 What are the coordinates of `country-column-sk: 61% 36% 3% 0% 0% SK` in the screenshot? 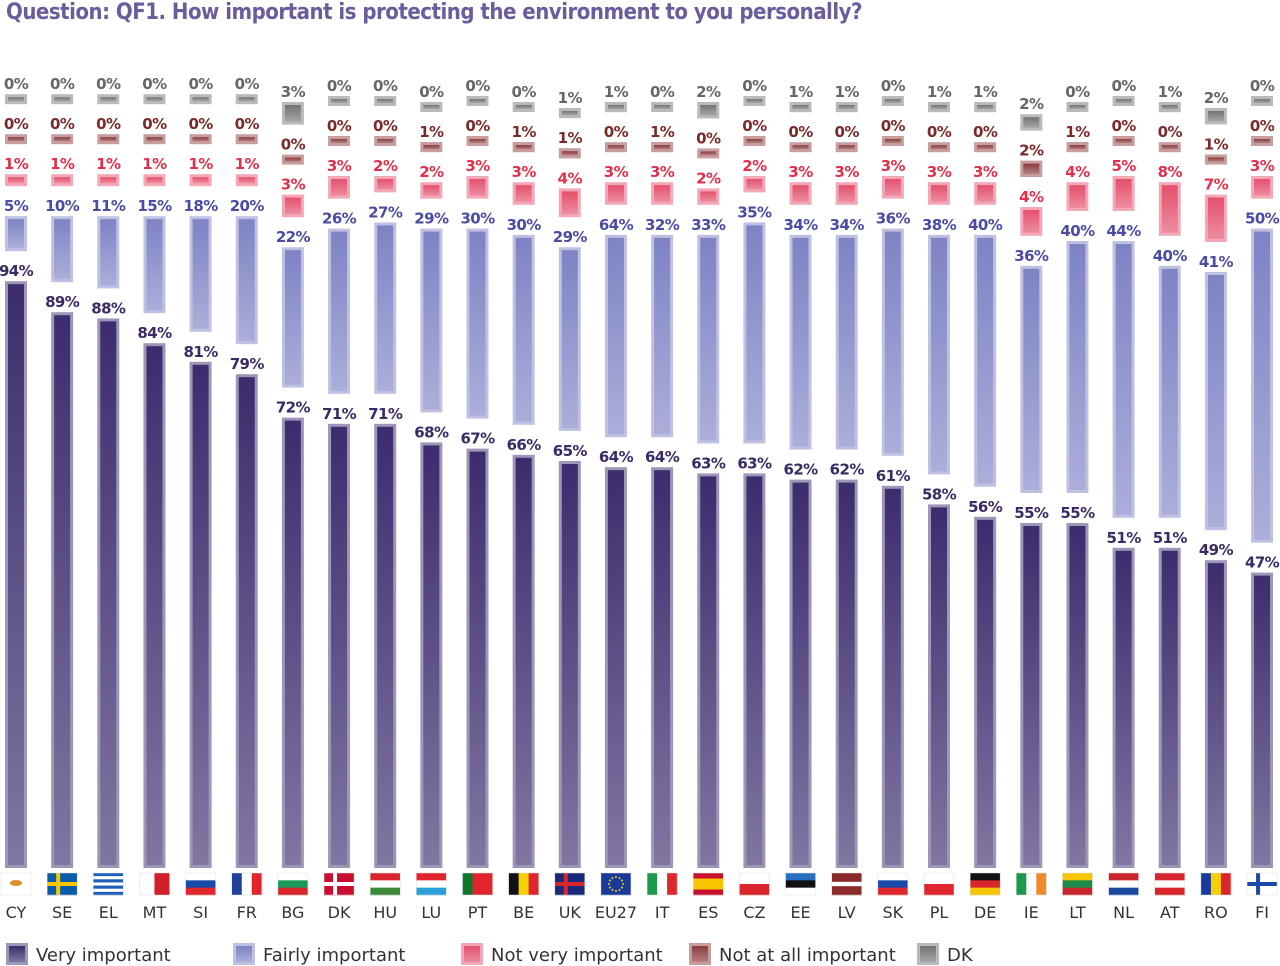 It's located at (893, 499).